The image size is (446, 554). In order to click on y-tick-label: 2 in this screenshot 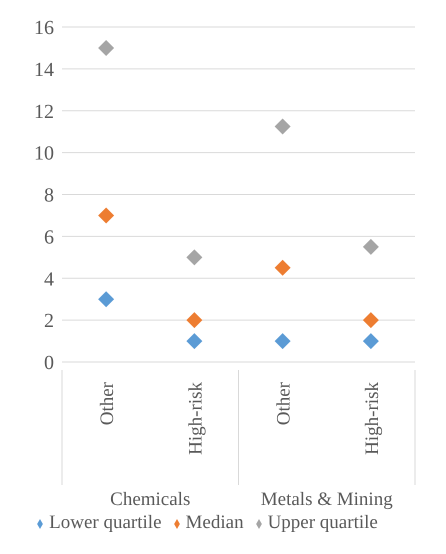, I will do `click(49, 321)`.